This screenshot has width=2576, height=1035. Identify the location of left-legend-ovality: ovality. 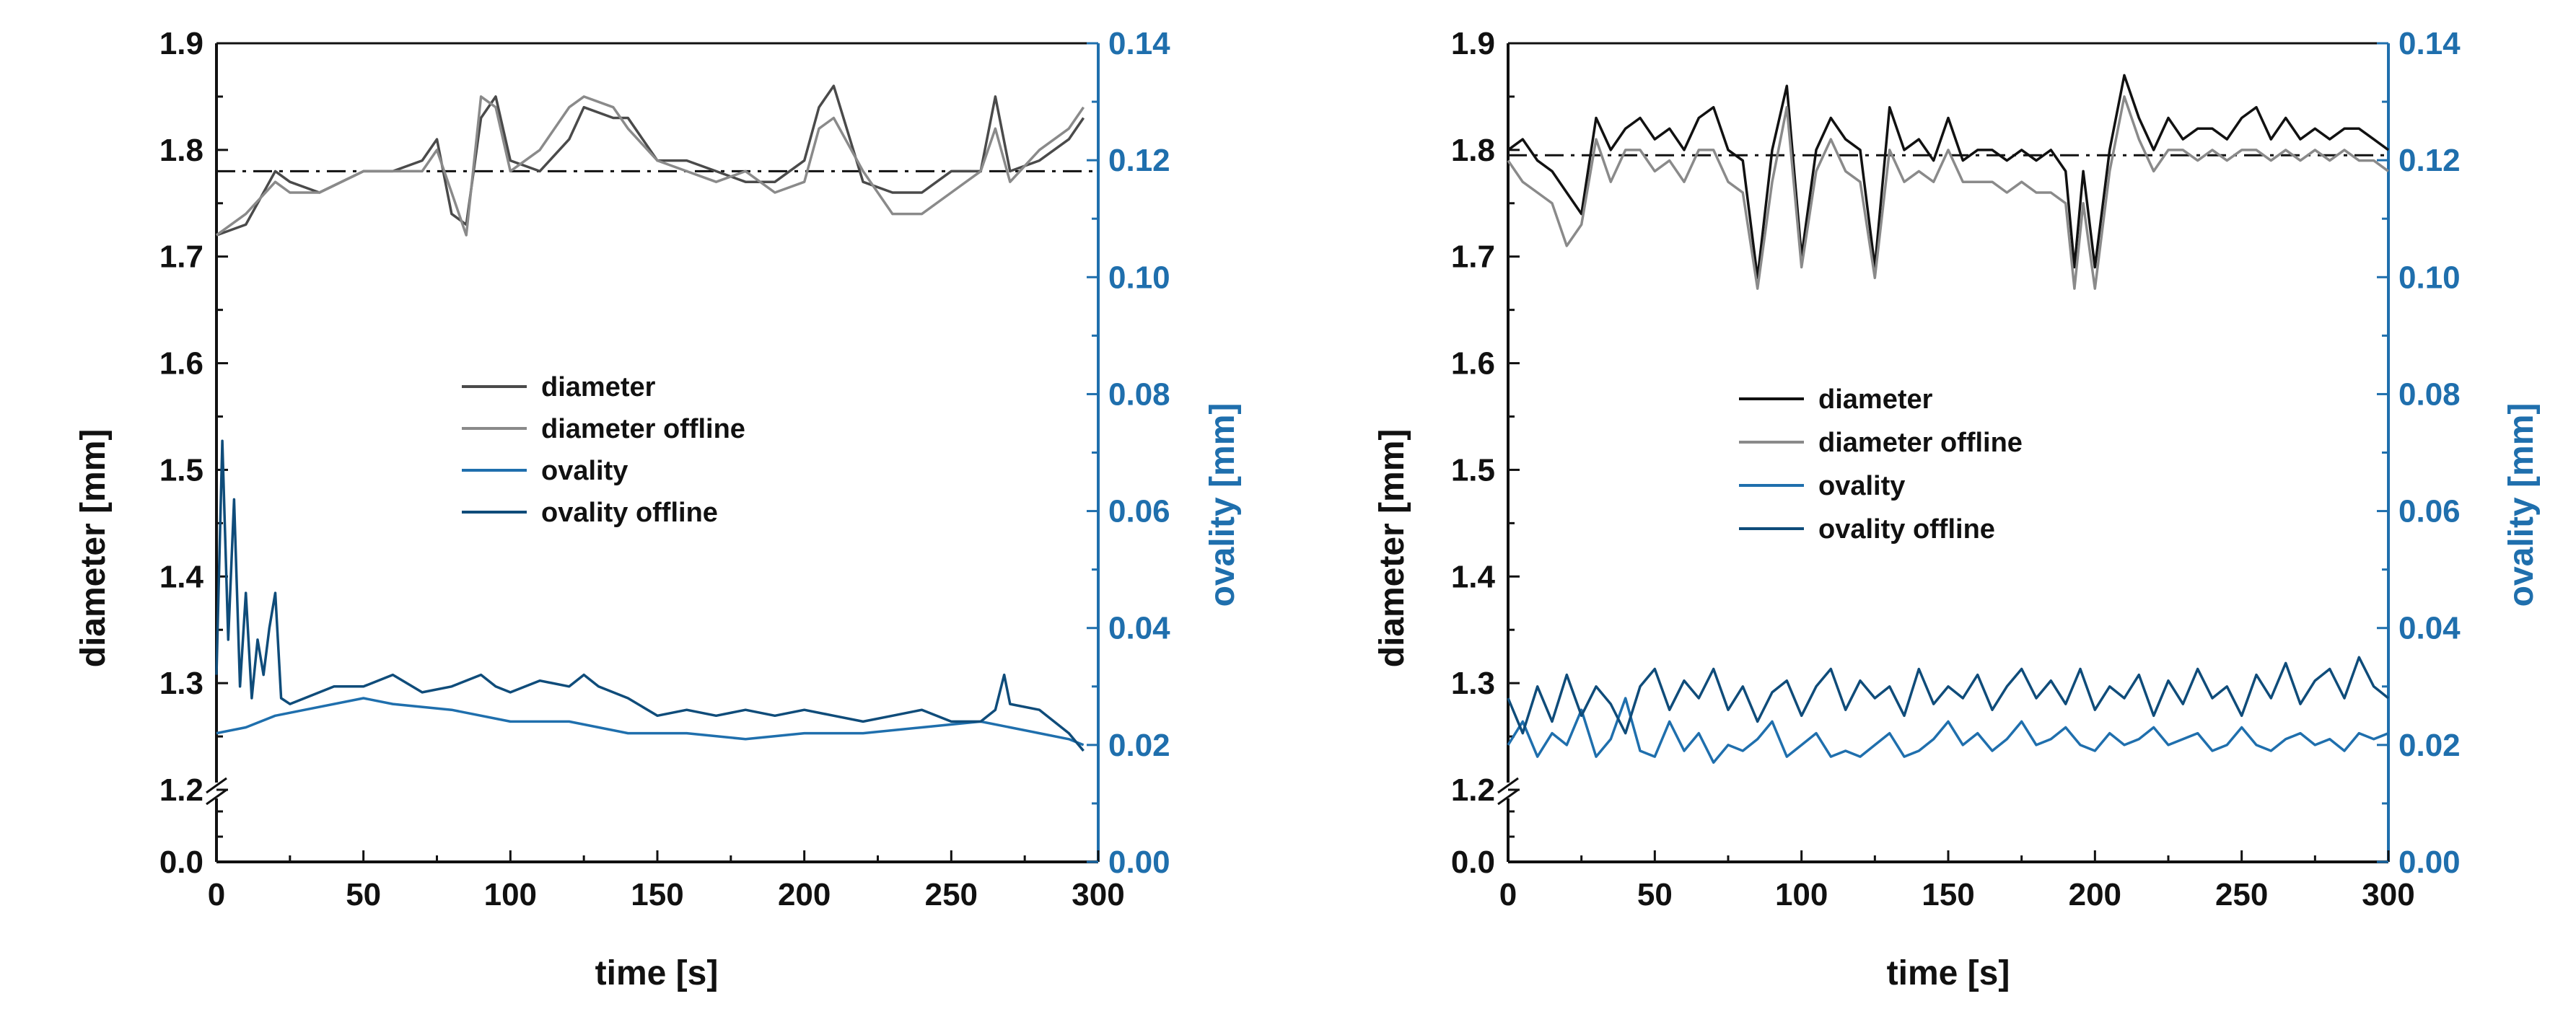
(584, 471).